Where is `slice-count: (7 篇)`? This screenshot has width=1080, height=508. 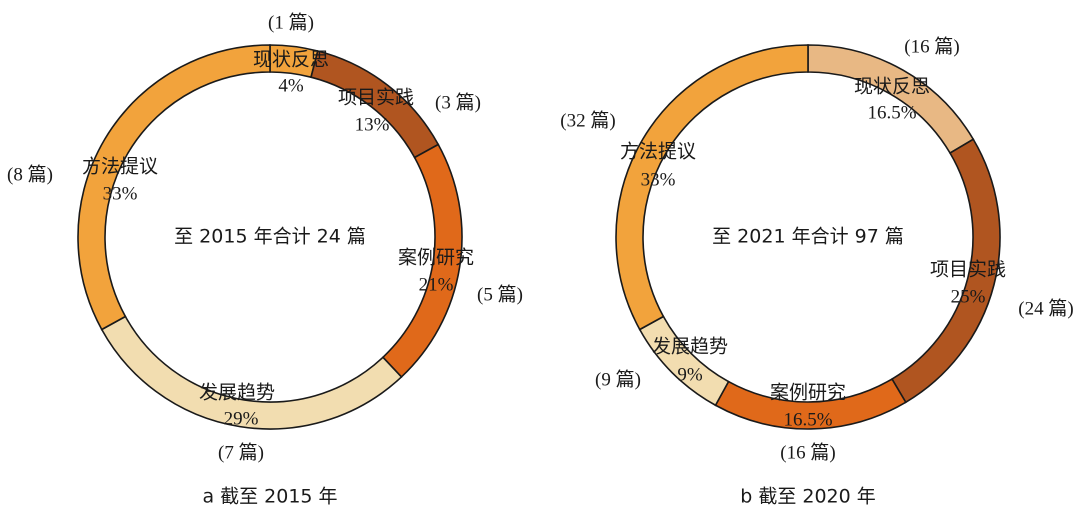 slice-count: (7 篇) is located at coordinates (241, 452).